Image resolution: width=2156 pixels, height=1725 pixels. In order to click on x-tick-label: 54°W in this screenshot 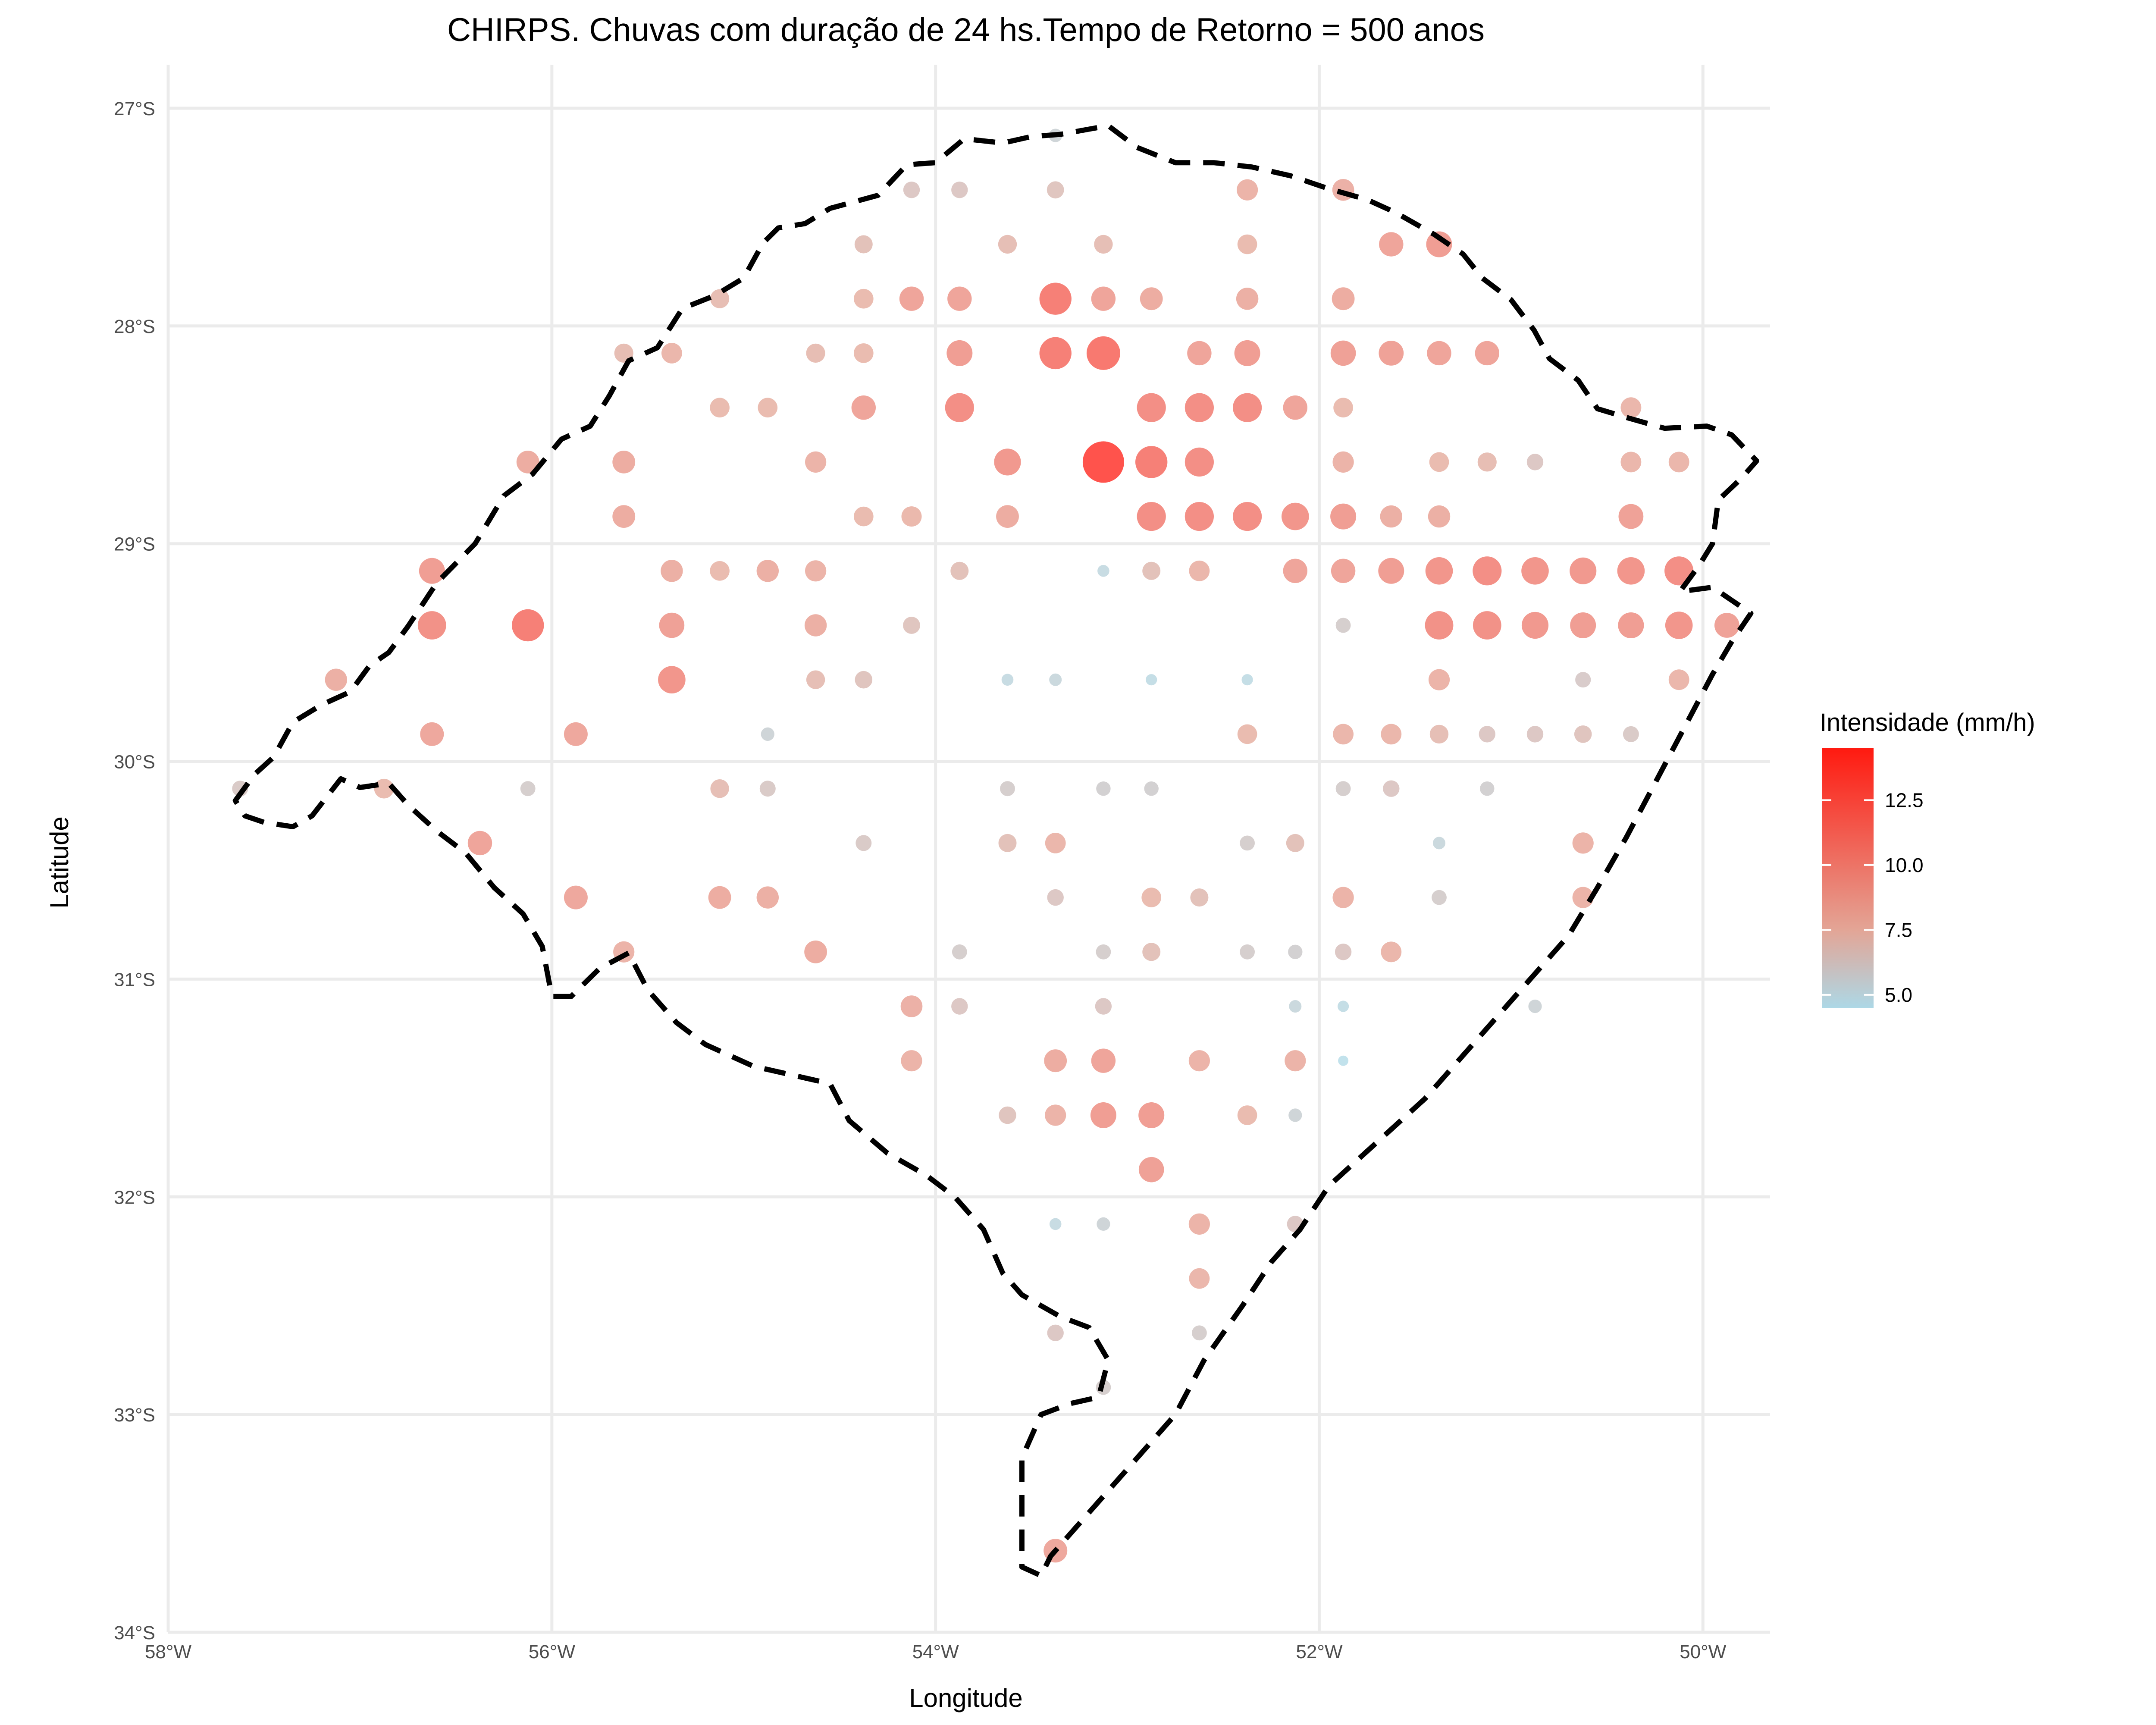, I will do `click(935, 1652)`.